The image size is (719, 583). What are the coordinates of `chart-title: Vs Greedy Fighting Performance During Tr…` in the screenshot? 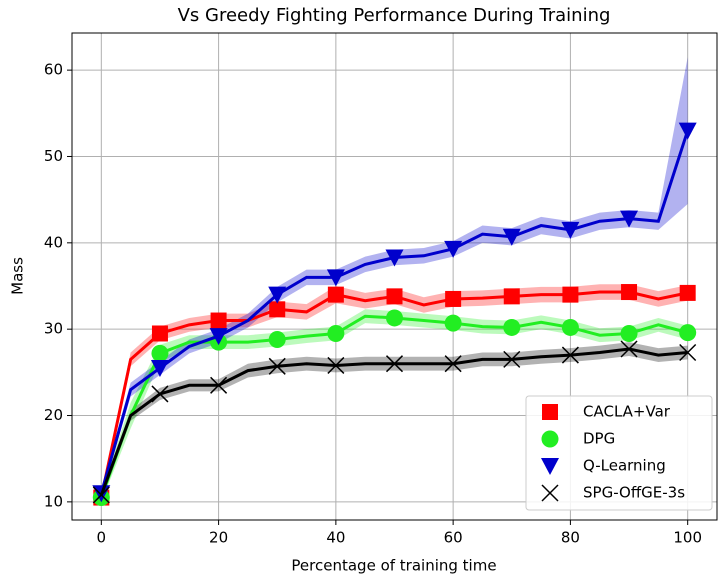 It's located at (394, 15).